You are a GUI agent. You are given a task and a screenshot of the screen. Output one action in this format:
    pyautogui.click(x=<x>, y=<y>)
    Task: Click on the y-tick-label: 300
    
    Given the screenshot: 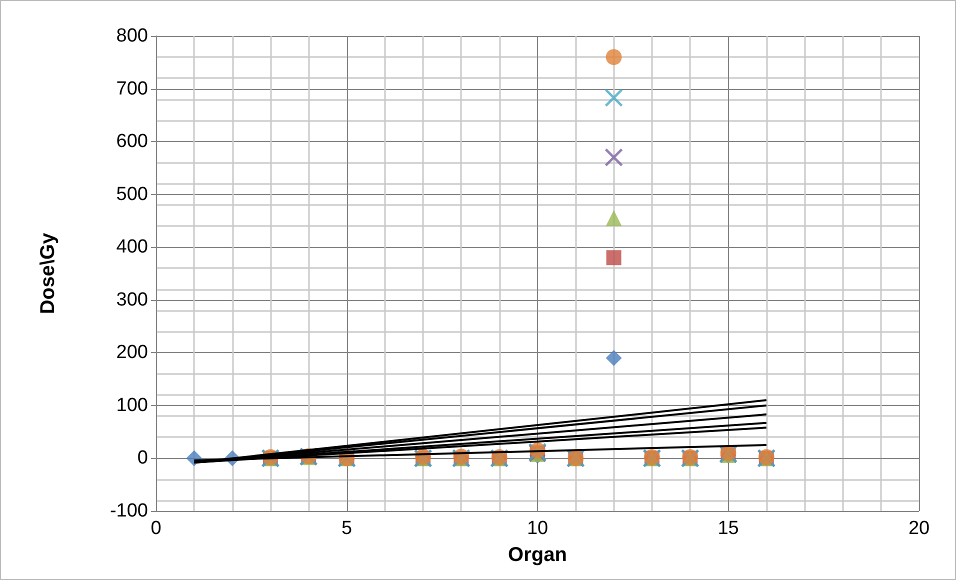 What is the action you would take?
    pyautogui.click(x=132, y=299)
    